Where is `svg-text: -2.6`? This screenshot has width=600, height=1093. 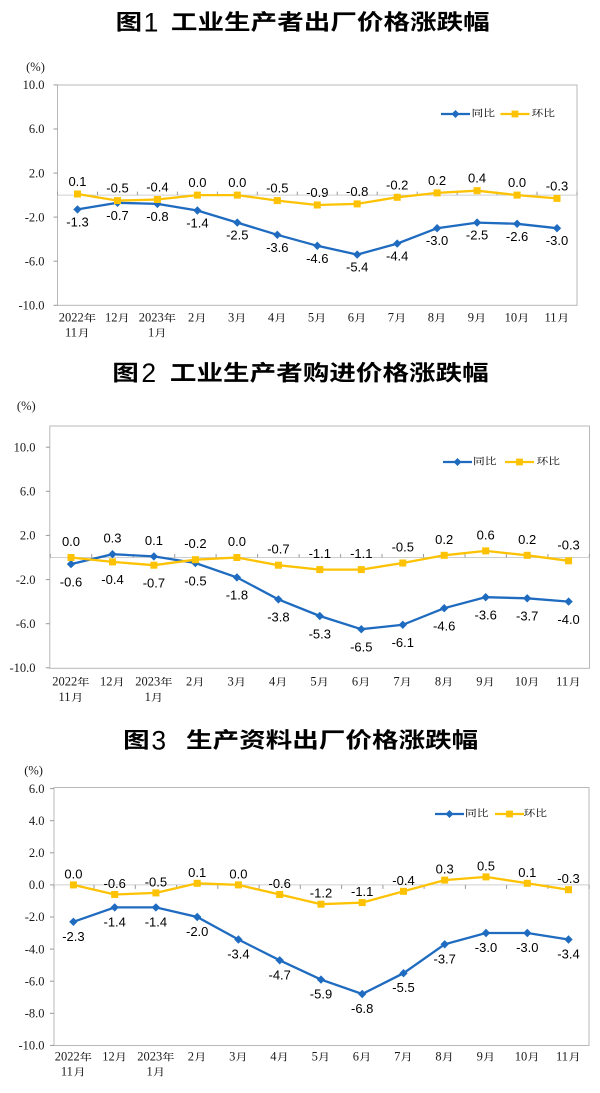
svg-text: -2.6 is located at coordinates (517, 236).